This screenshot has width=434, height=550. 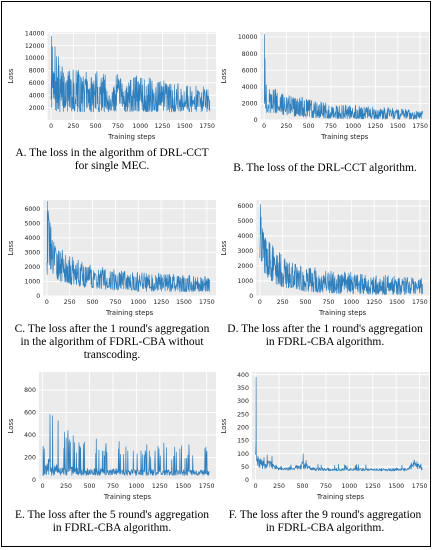 I want to click on caption-b: B. The loss of the DRL-CCT algorithm., so click(x=325, y=168).